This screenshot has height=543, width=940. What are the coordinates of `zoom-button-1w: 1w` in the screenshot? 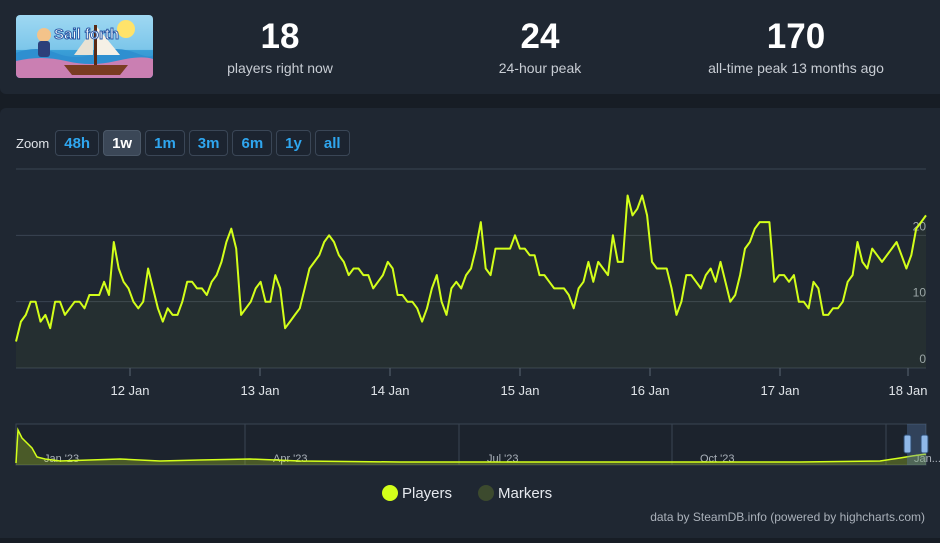 It's located at (122, 143).